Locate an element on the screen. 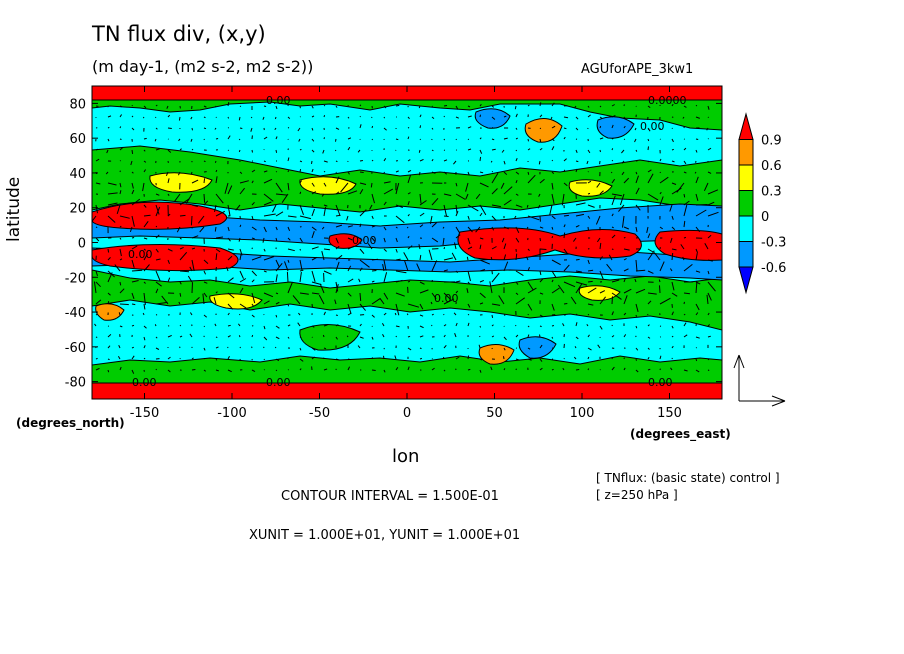 The width and height of the screenshot is (904, 654). green-blob-sh-west is located at coordinates (330, 337).